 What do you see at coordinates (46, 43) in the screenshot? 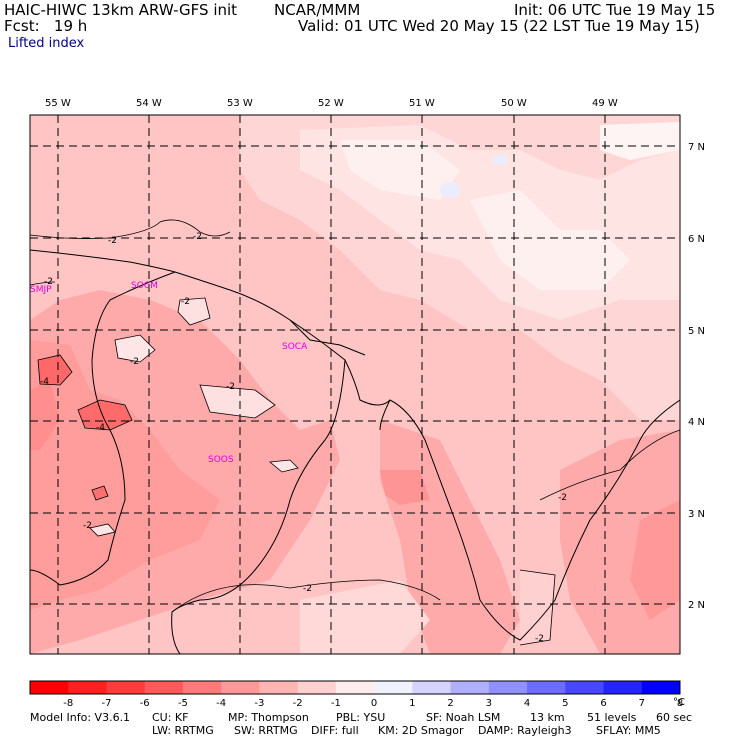
I see `field-name: Lifted index` at bounding box center [46, 43].